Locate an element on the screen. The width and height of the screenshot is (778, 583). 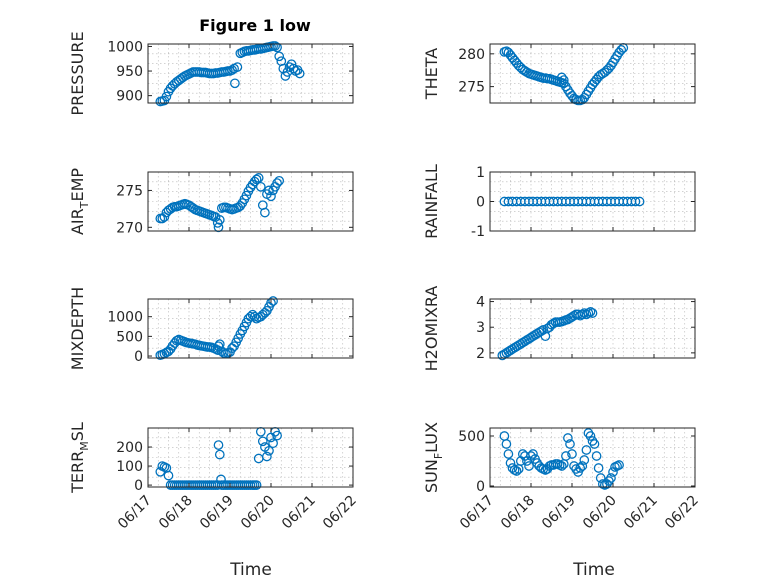
y-tick-label: 1 is located at coordinates (480, 173).